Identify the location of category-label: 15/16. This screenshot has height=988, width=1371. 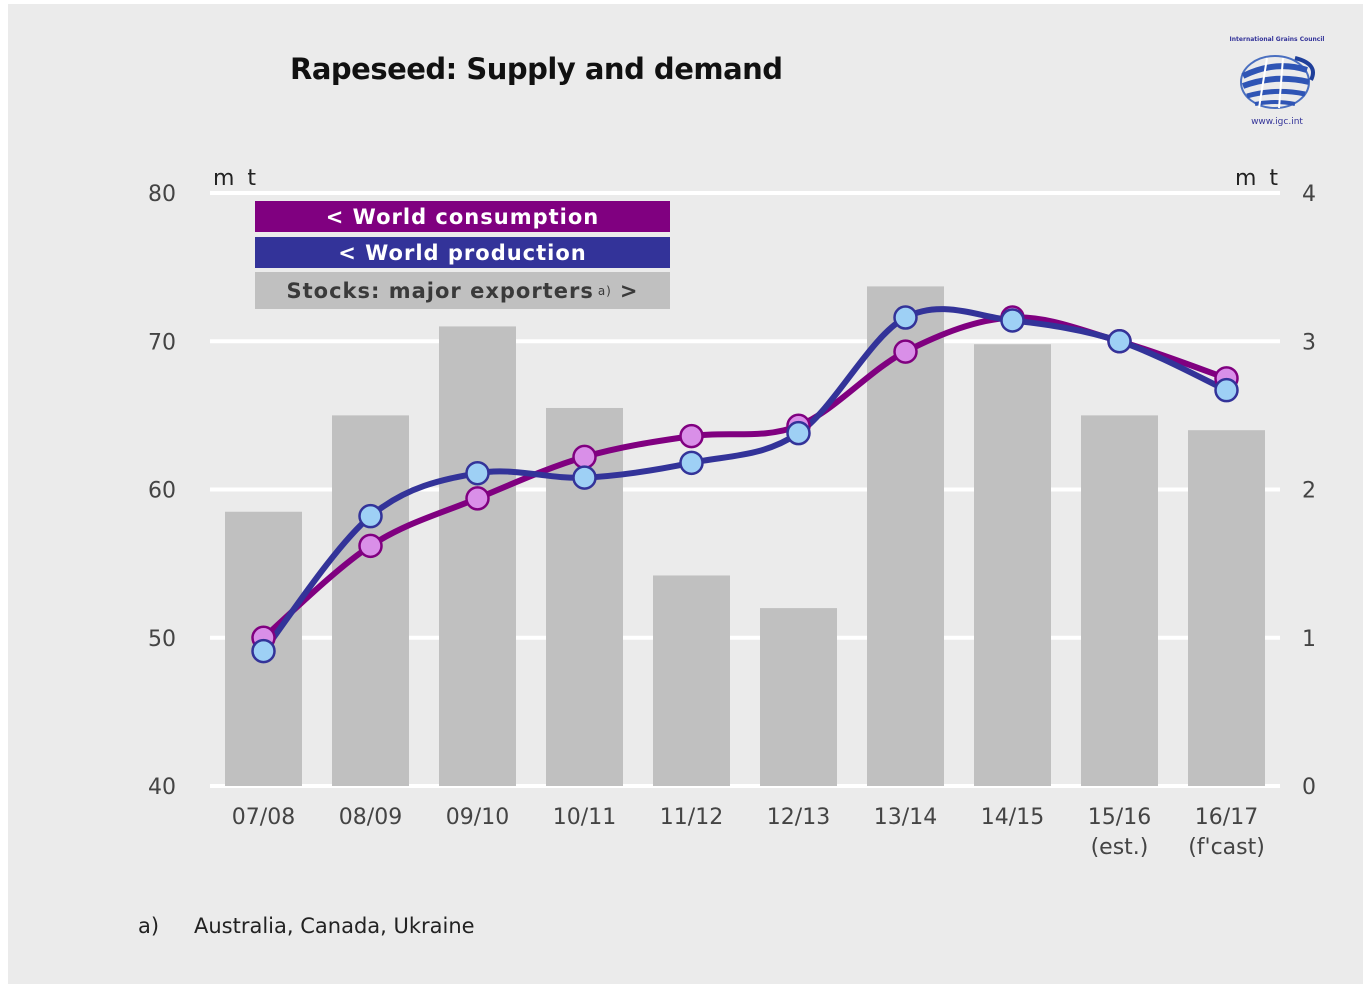
(1119, 817).